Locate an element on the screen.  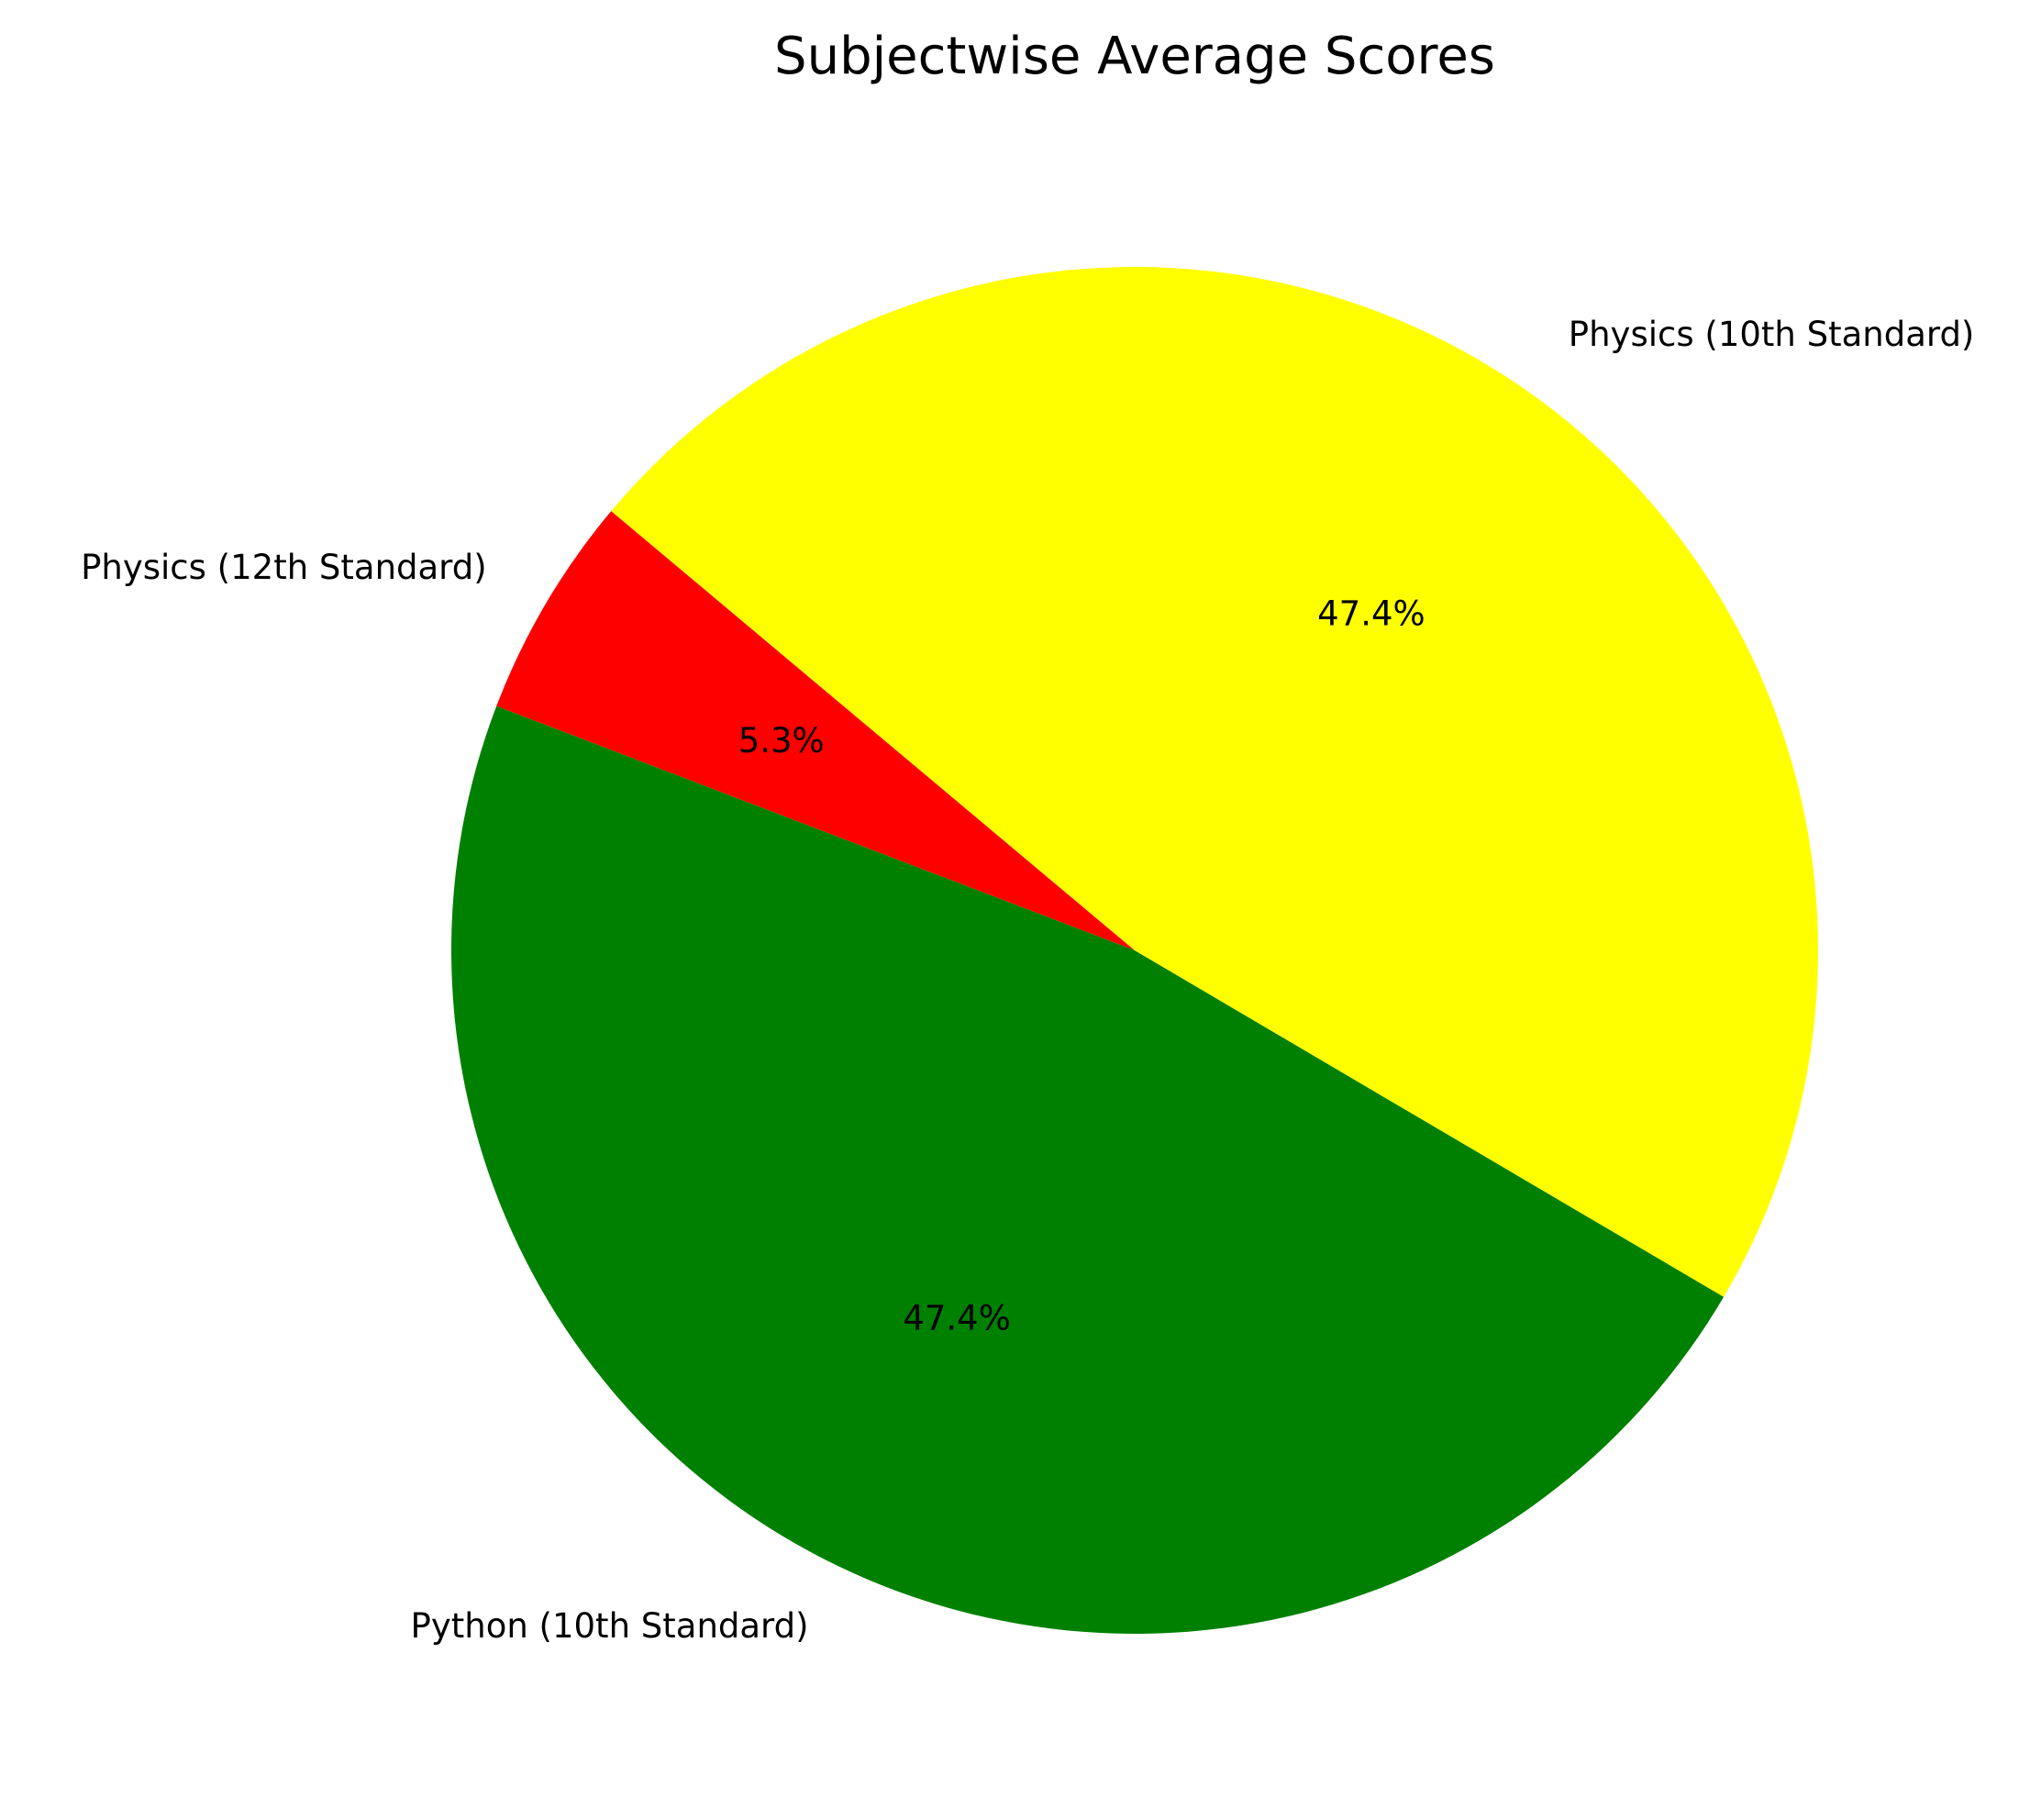
slice-label-2: Physics (10th Standard) is located at coordinates (1772, 334).